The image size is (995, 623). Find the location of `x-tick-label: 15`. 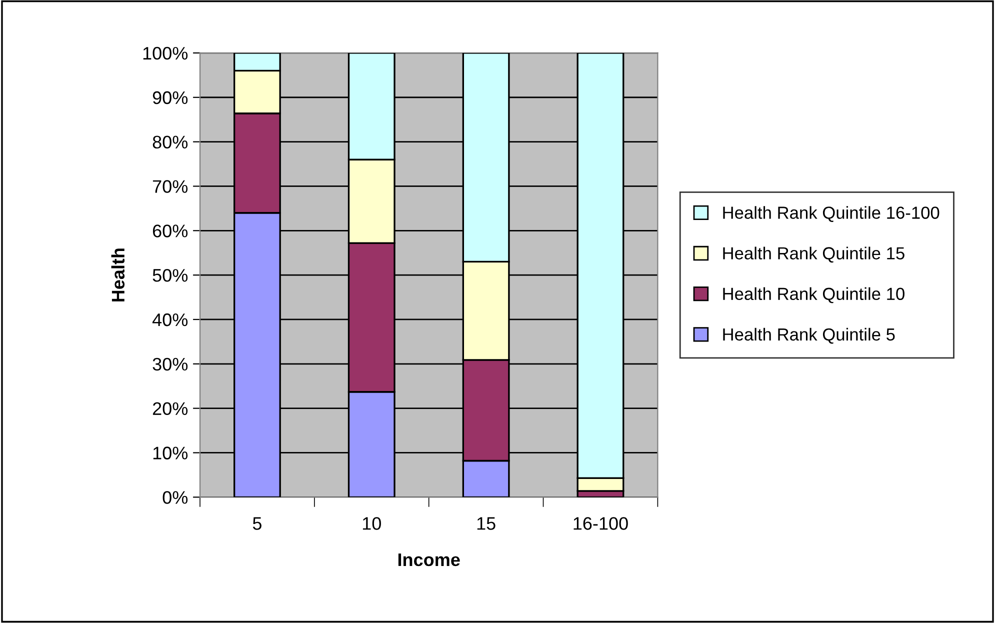

x-tick-label: 15 is located at coordinates (486, 523).